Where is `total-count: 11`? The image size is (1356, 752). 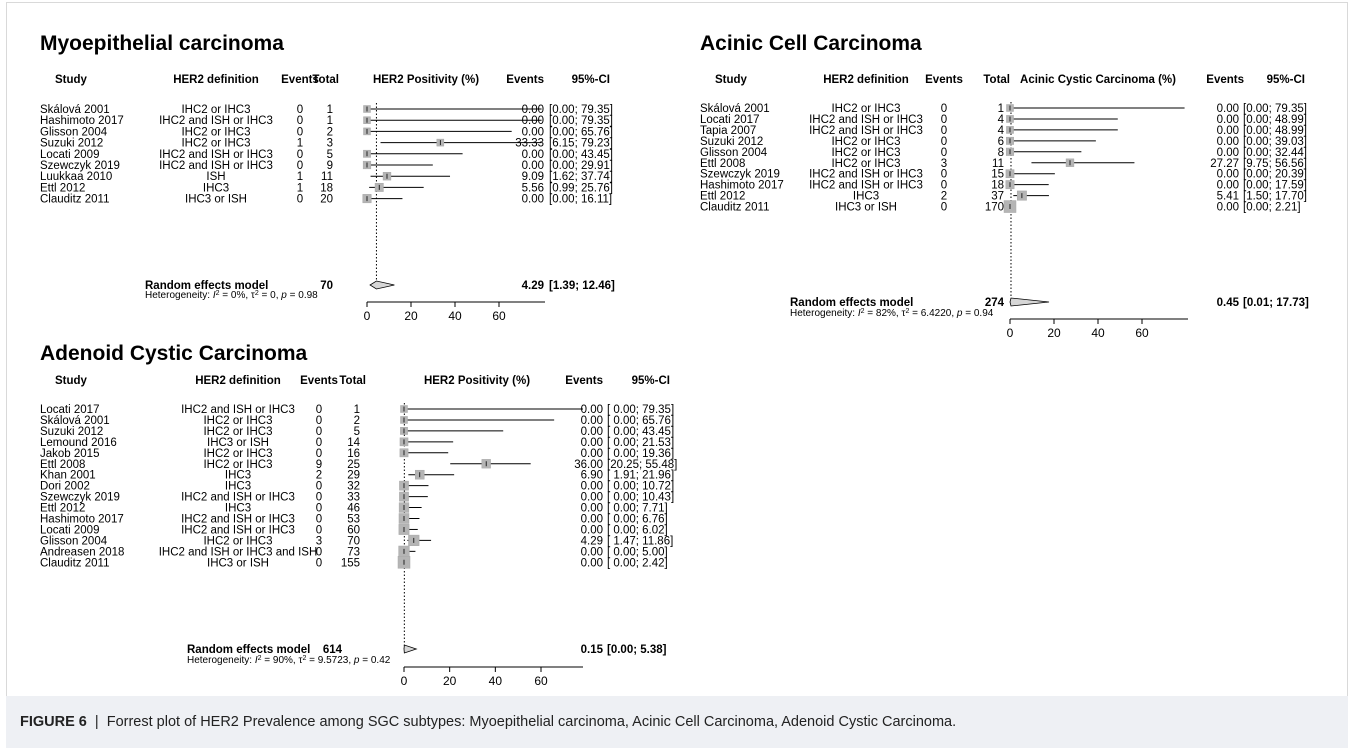 total-count: 11 is located at coordinates (327, 177).